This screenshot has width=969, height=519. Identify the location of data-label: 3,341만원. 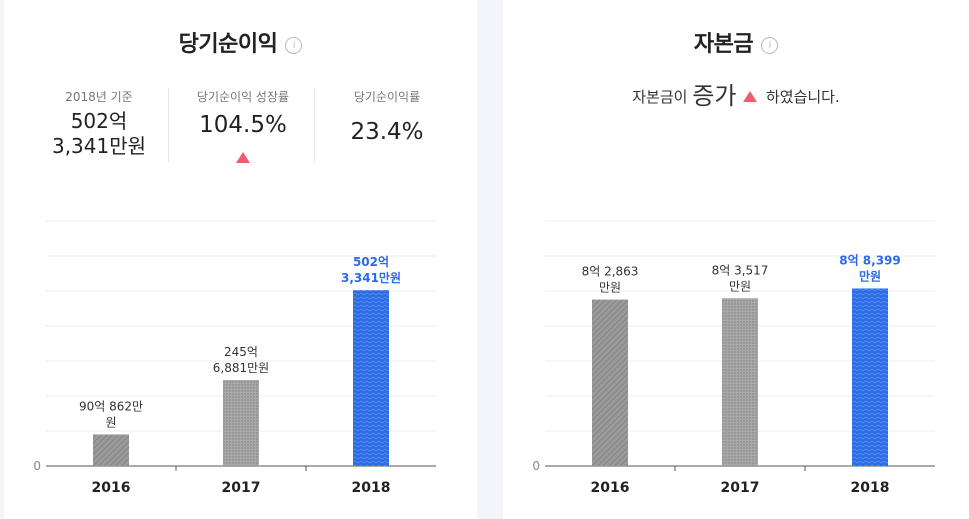
(371, 277).